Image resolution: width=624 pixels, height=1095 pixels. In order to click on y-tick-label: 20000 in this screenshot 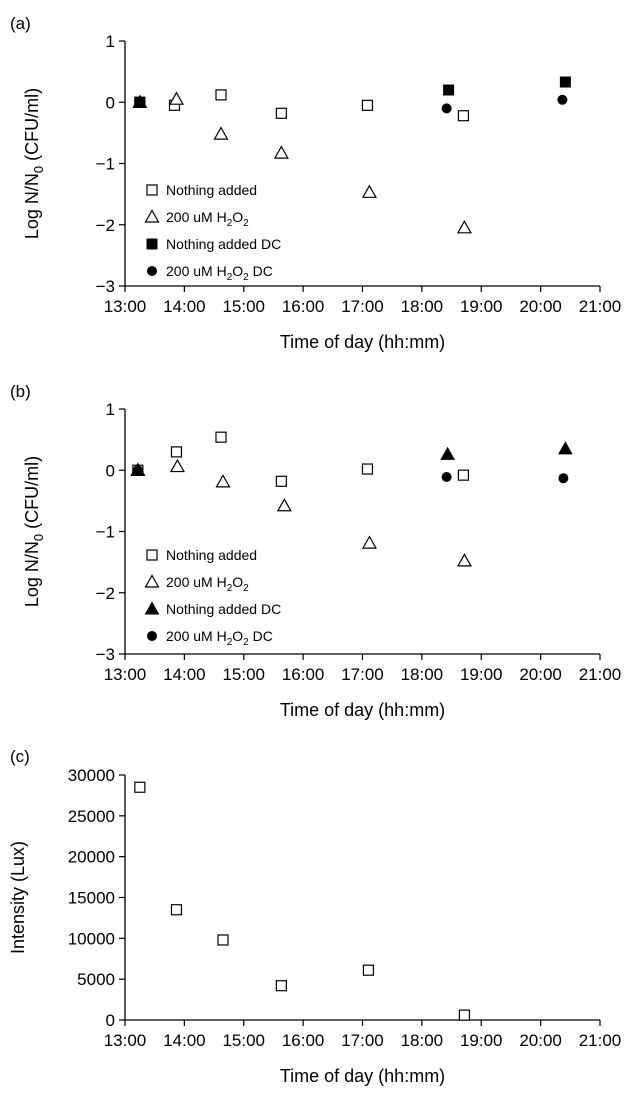, I will do `click(91, 857)`.